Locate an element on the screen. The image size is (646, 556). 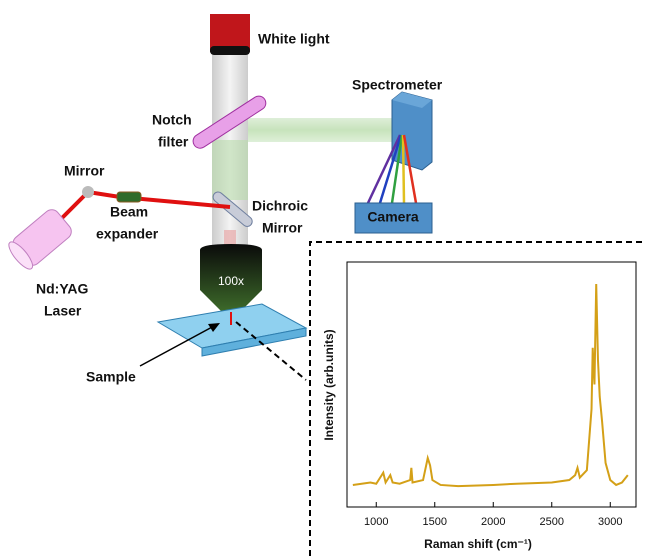
x-tick-label: 2000 is located at coordinates (493, 522).